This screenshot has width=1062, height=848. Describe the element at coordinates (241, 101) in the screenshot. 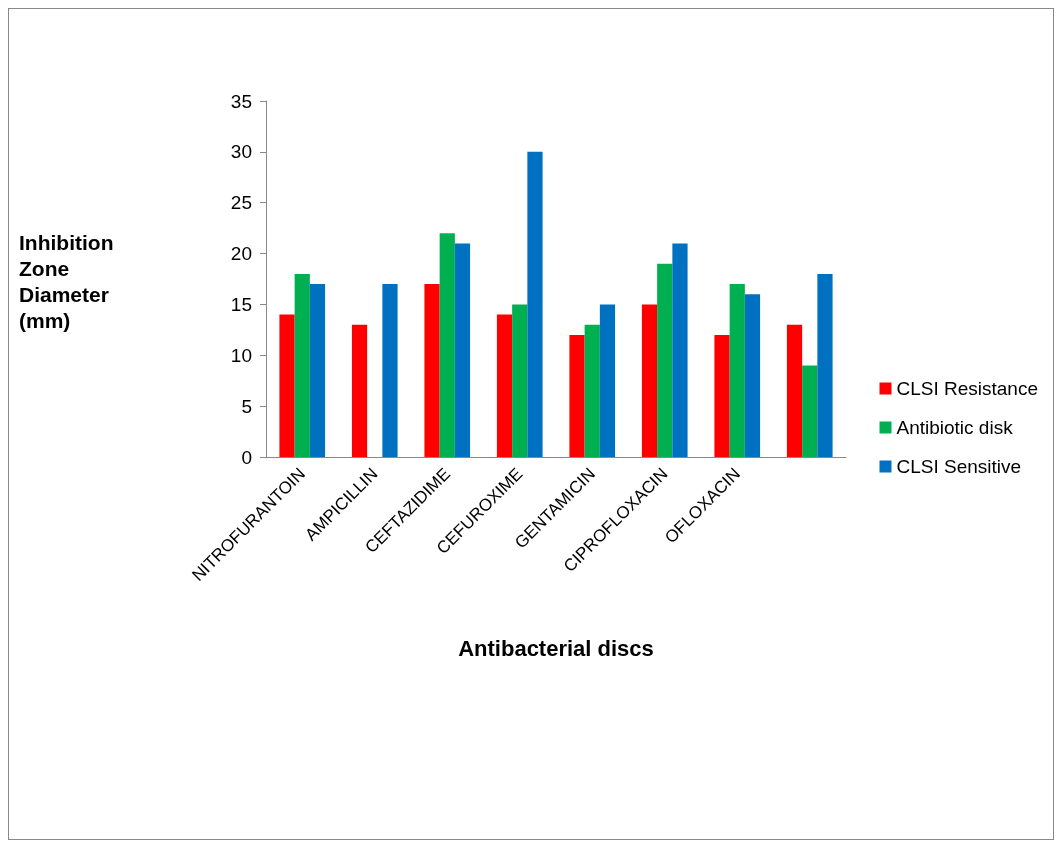

I see `y-tick-label: 35` at that location.